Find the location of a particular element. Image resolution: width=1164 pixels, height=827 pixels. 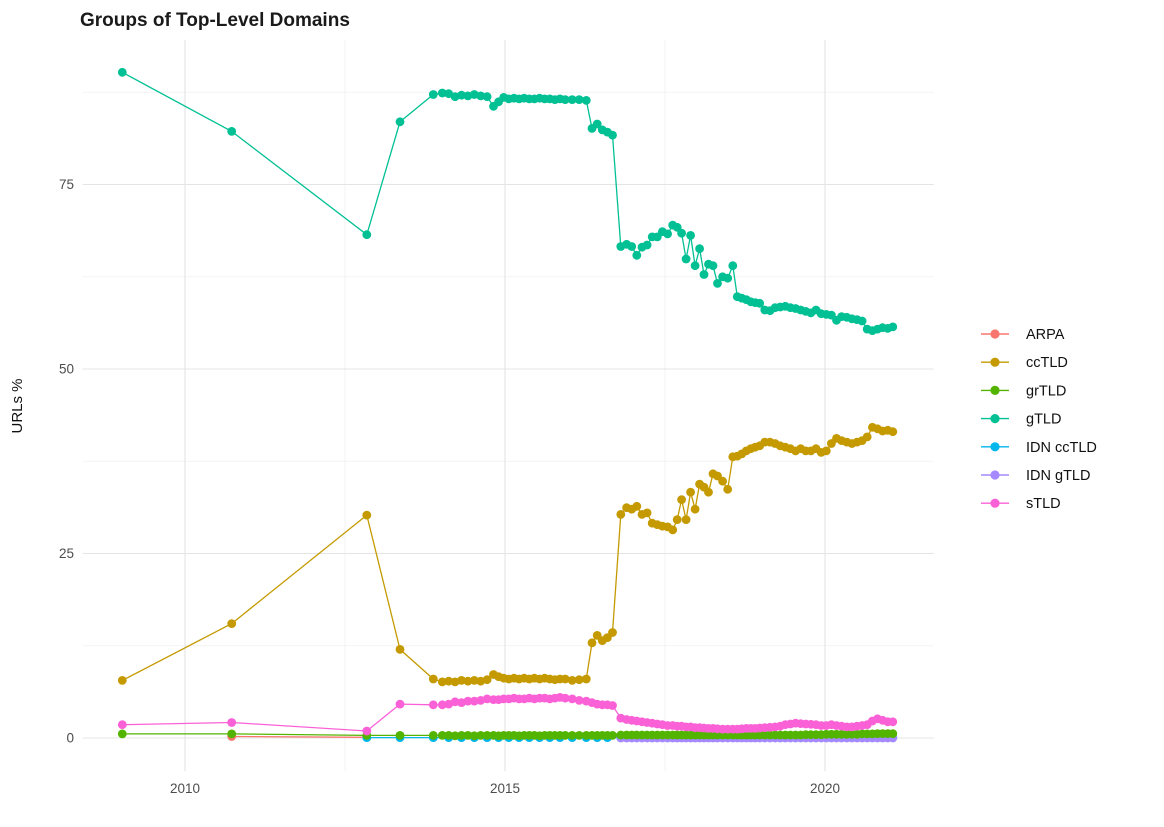

legend-label: gTLD is located at coordinates (1043, 420).